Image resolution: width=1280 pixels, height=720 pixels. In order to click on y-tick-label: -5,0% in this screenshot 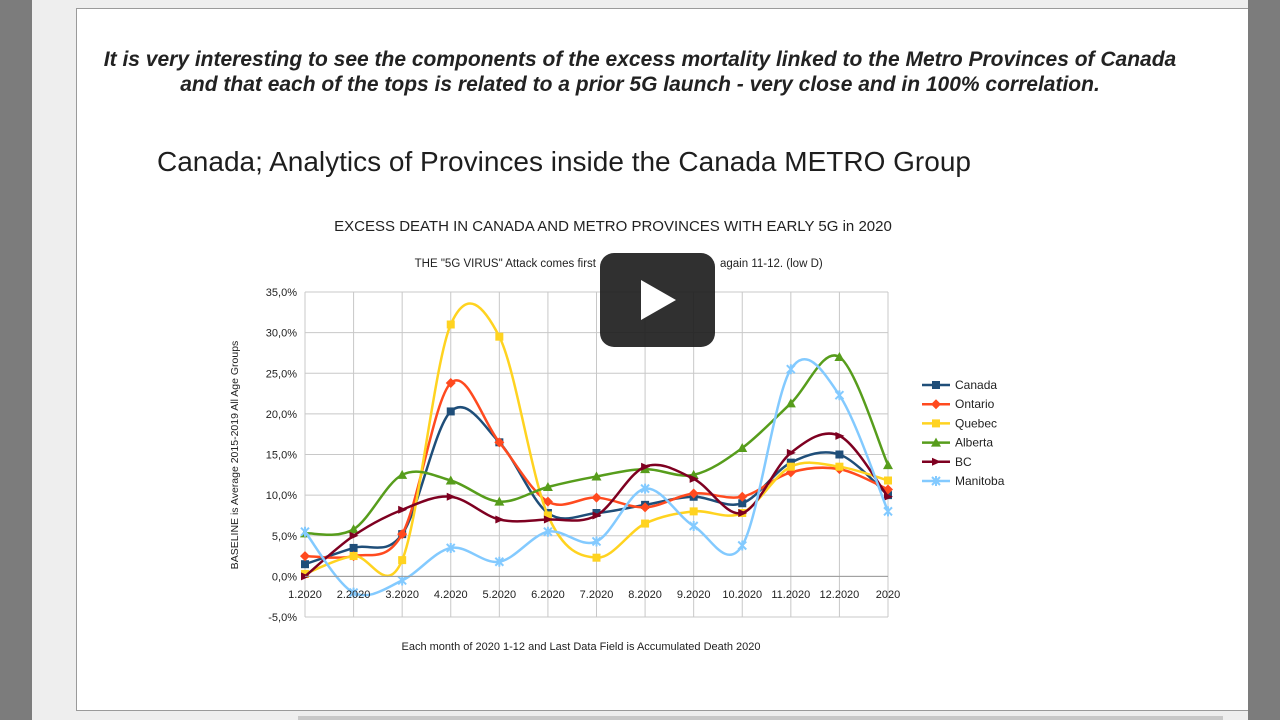, I will do `click(282, 618)`.